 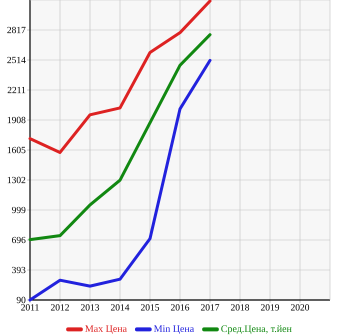 I want to click on y-tick-label: 696, so click(x=19, y=240).